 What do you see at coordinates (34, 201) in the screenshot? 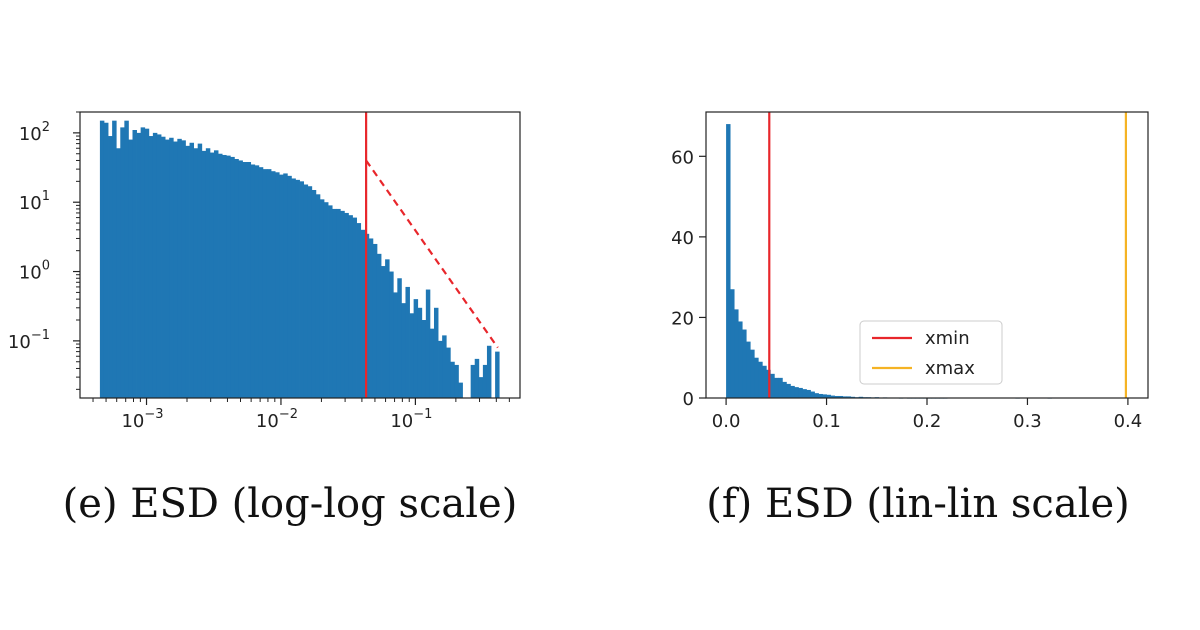
I see `y-tick-label: 10¹` at bounding box center [34, 201].